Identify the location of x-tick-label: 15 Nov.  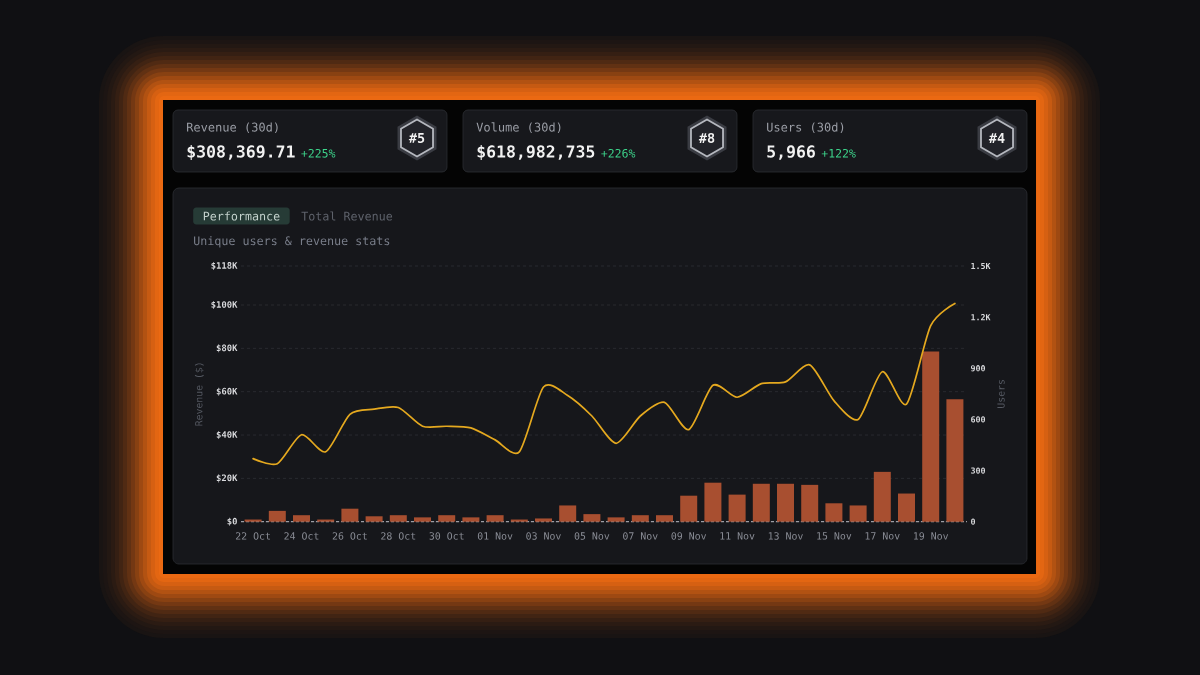
(834, 536).